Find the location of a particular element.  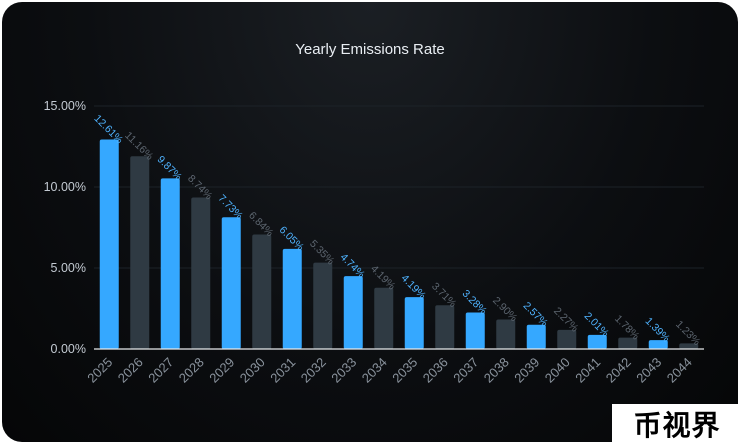

bar-2031 is located at coordinates (292, 298).